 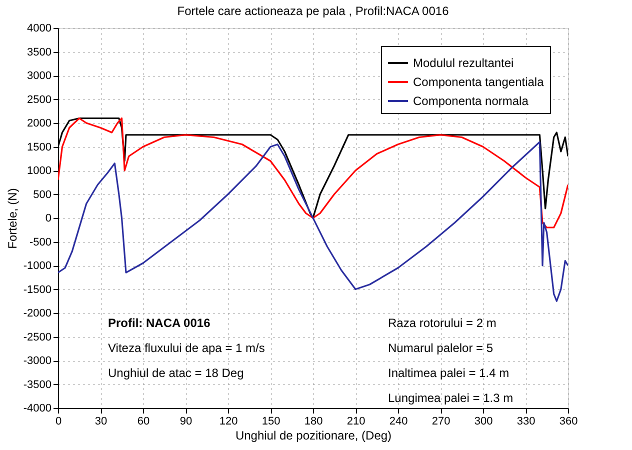 I want to click on chart-title: Fortele care actioneaza pe pala , Profil:NACA 0016, so click(x=313, y=11).